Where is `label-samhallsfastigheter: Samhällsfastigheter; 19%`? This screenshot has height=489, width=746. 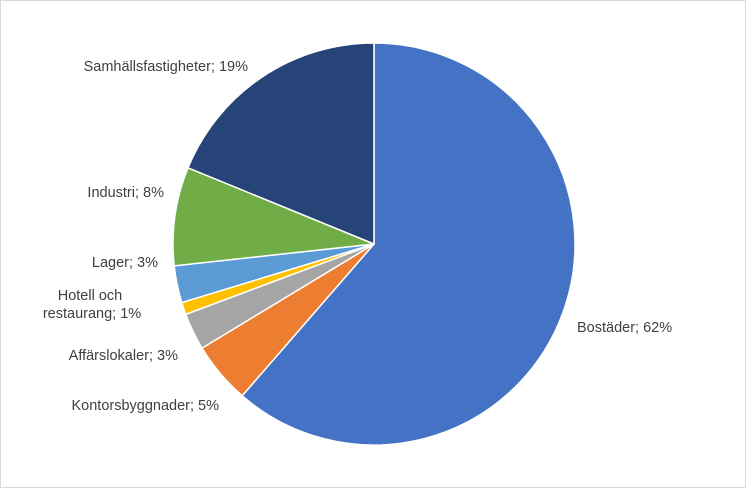 label-samhallsfastigheter: Samhällsfastigheter; 19% is located at coordinates (166, 67).